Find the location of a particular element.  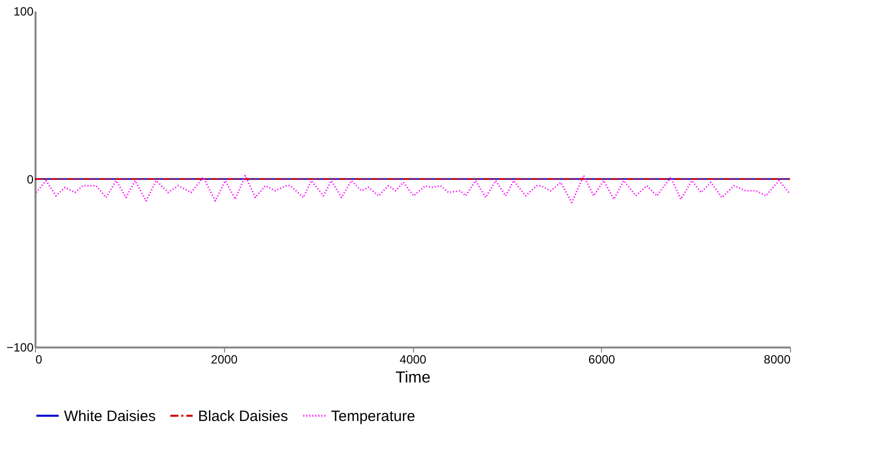

y-tick-label: −100 is located at coordinates (20, 347).